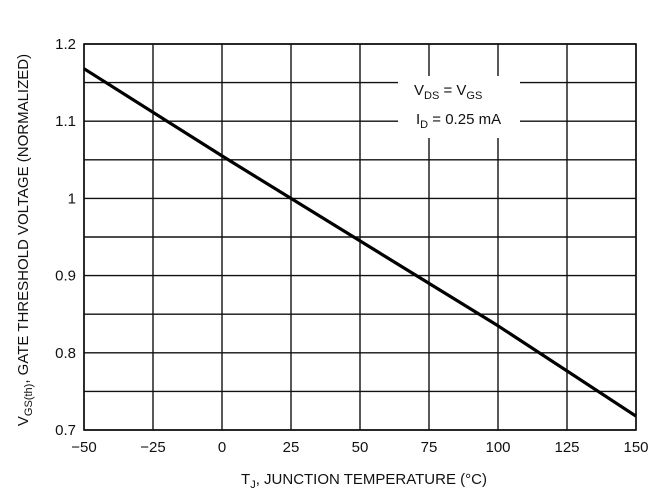  What do you see at coordinates (65, 237) in the screenshot?
I see `y-tick-labels: 0.7 0.8 0.9 1 1.1 1.2` at bounding box center [65, 237].